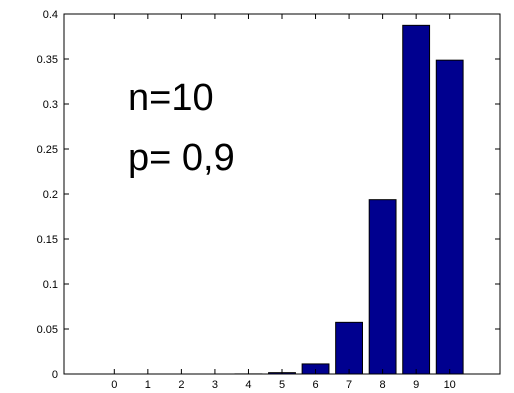  What do you see at coordinates (50, 15) in the screenshot?
I see `y-tick-label-0.4: 0.4` at bounding box center [50, 15].